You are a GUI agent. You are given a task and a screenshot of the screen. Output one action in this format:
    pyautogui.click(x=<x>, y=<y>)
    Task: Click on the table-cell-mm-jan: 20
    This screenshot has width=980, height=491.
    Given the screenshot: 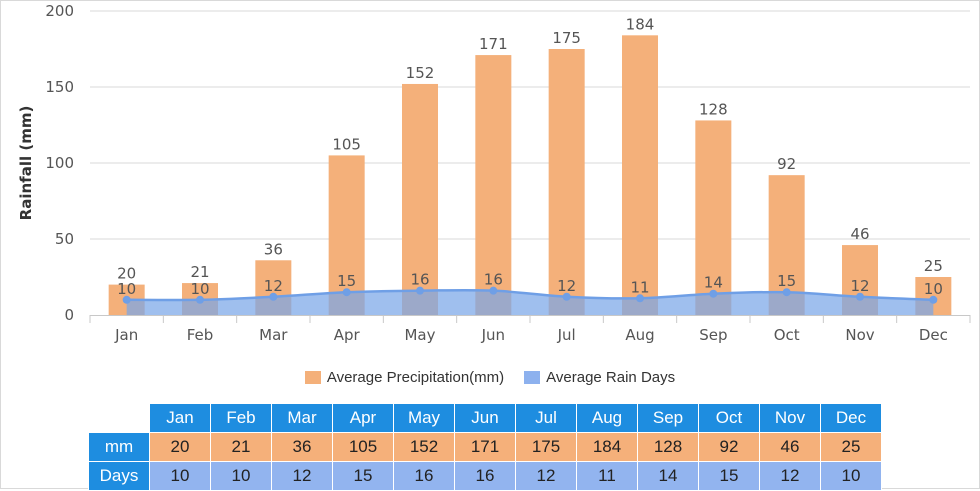 What is the action you would take?
    pyautogui.click(x=180, y=447)
    